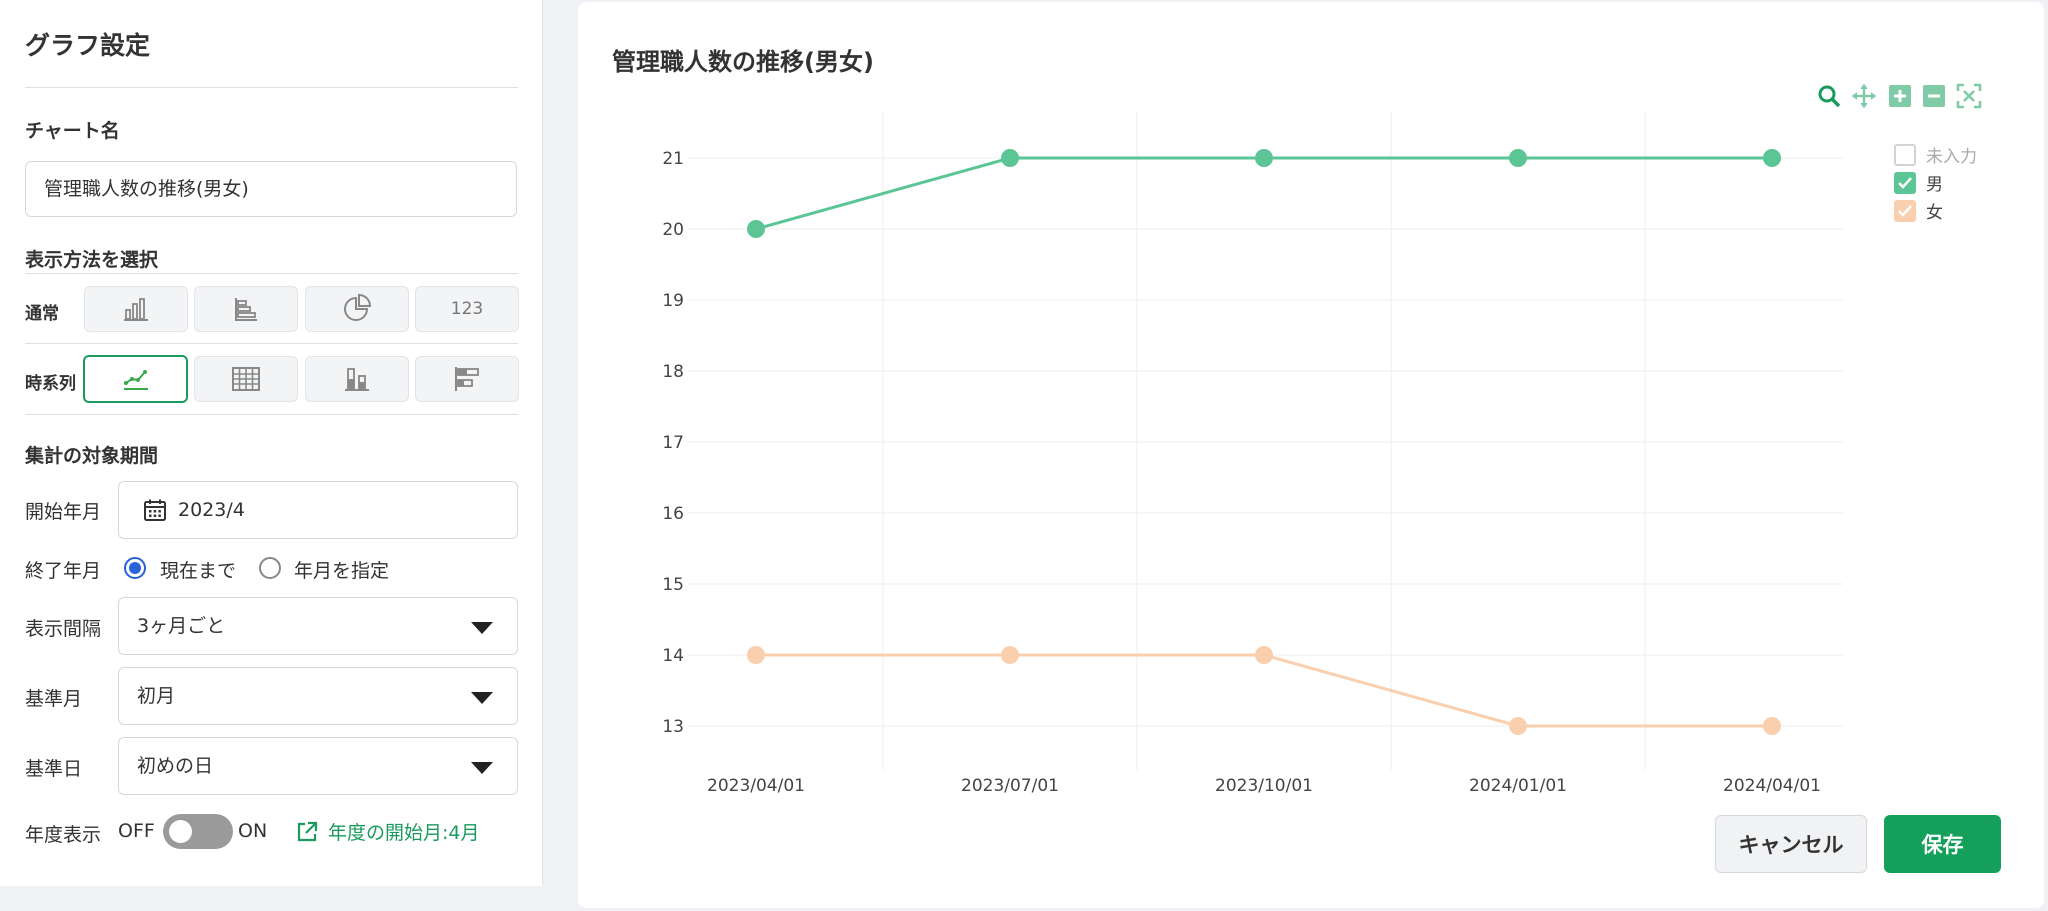 The image size is (2048, 911). I want to click on legend-label: 未入力, so click(1951, 157).